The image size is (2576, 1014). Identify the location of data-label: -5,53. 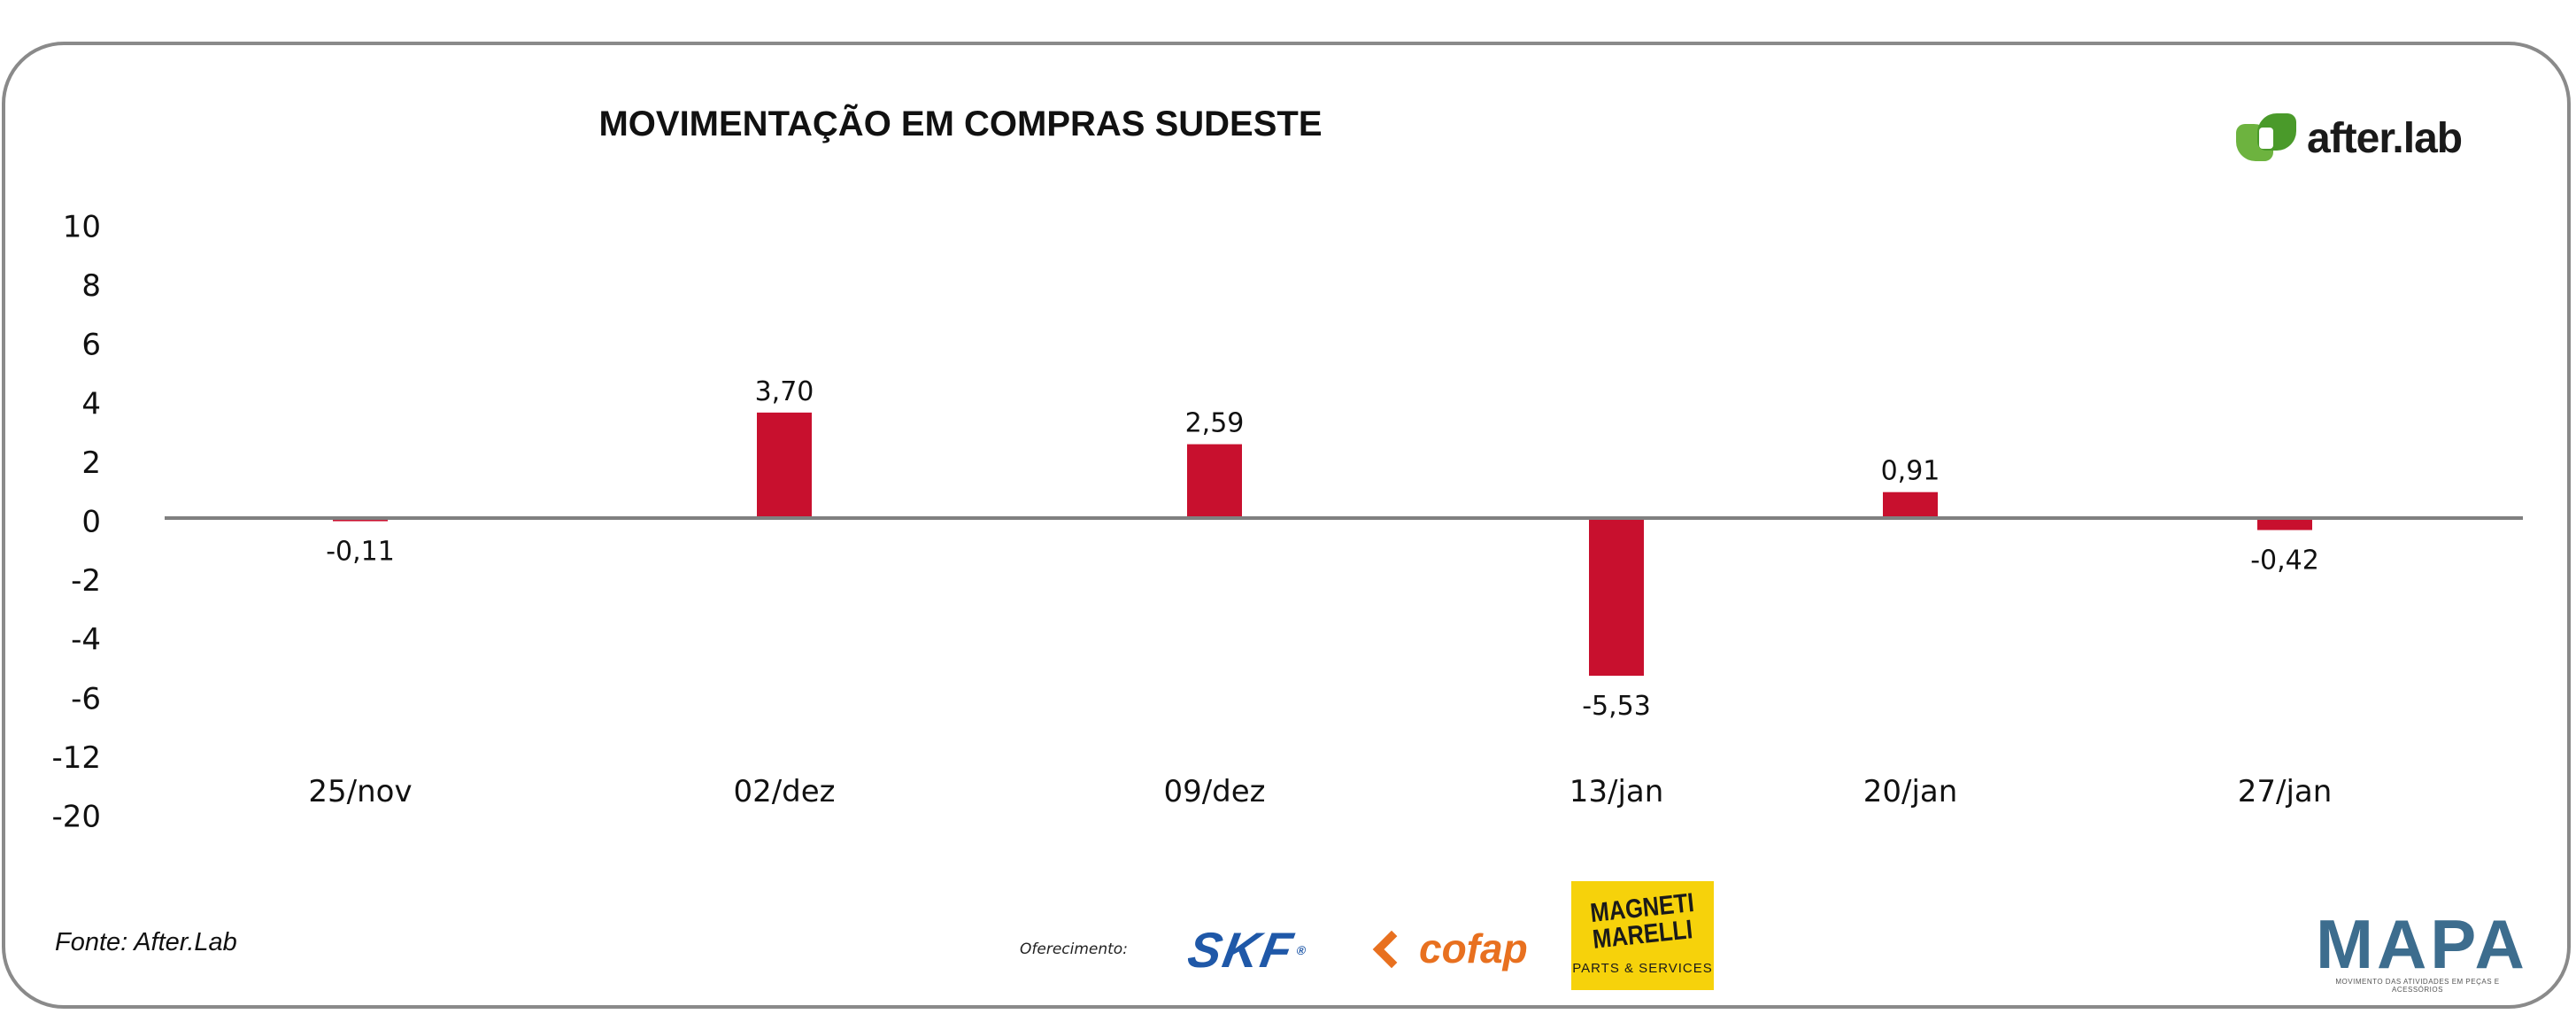
(1616, 706).